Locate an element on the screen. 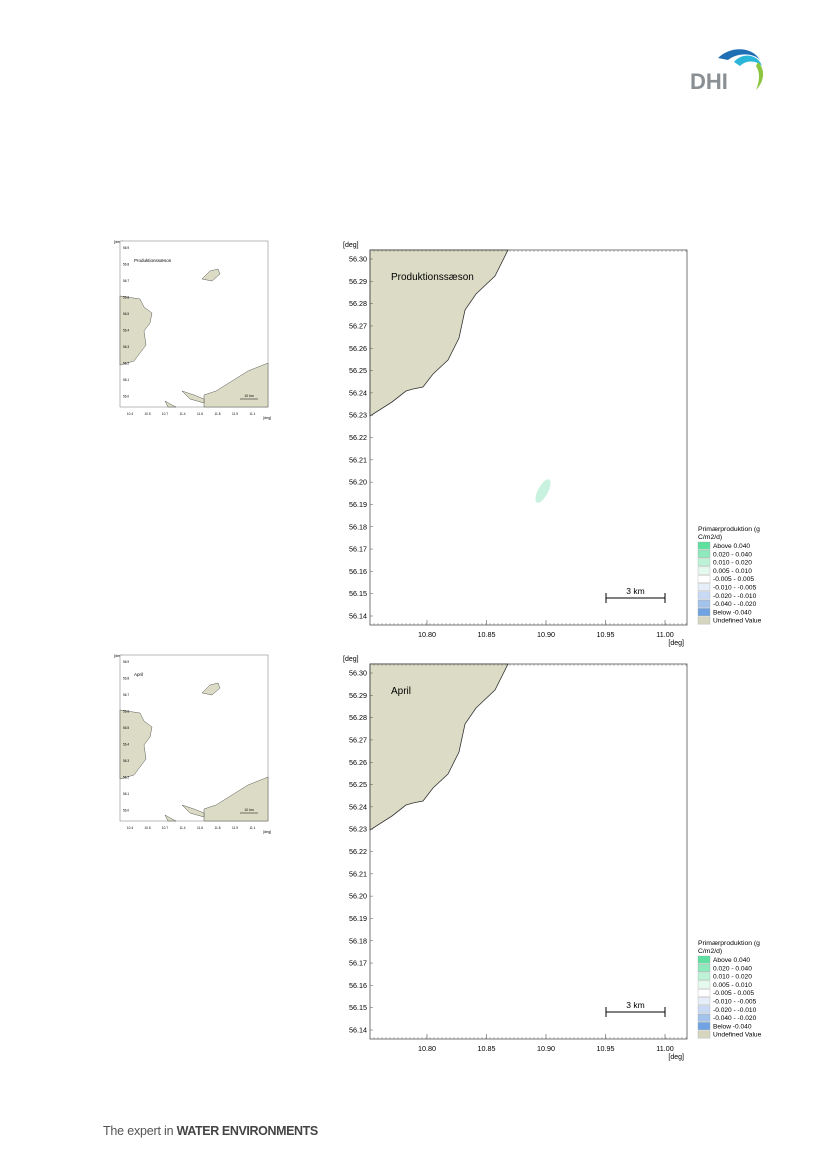  footer-tagline: The expert in WATER ENVIRONMENTS is located at coordinates (210, 1131).